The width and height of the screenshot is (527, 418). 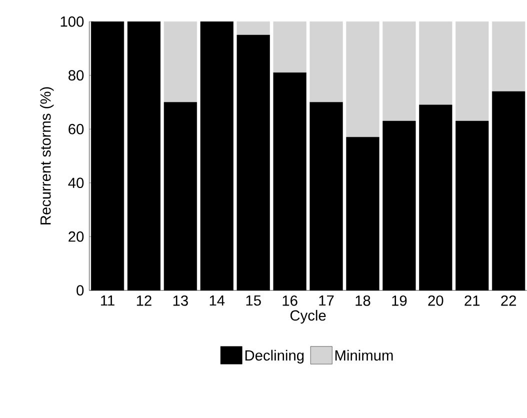 What do you see at coordinates (436, 301) in the screenshot?
I see `x-tick-label: 20` at bounding box center [436, 301].